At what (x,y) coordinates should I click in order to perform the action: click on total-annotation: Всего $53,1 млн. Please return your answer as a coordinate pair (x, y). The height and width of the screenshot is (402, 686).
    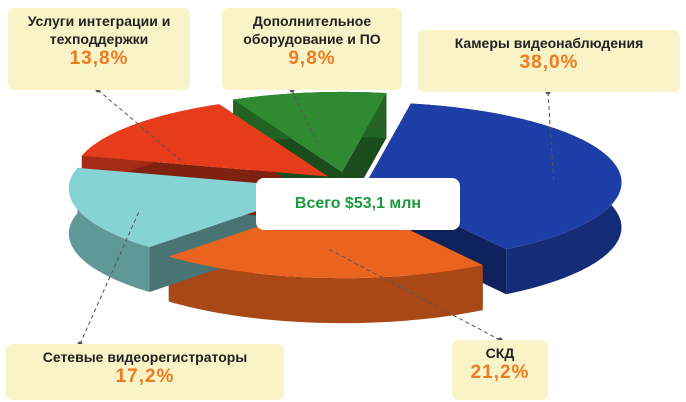
    Looking at the image, I should click on (358, 204).